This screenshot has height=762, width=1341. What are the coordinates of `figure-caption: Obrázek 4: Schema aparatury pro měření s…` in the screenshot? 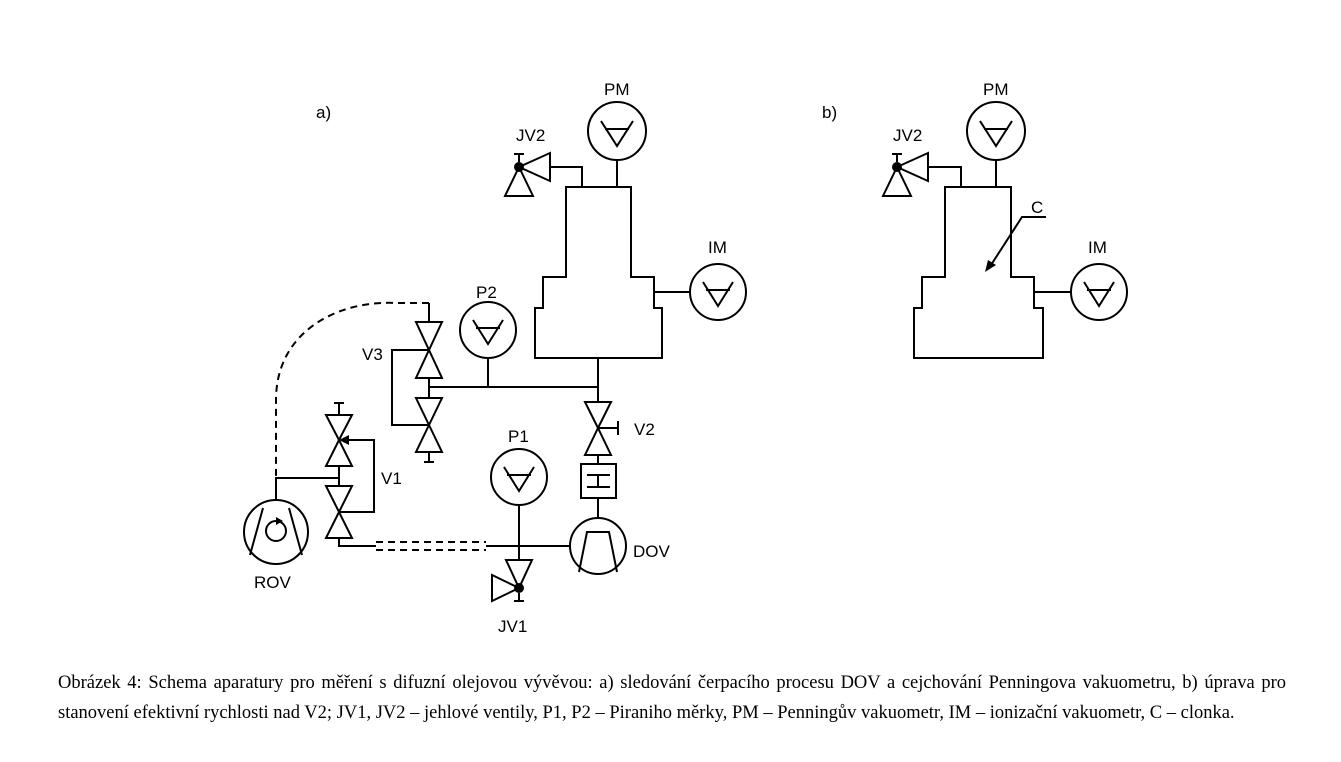 It's located at (672, 698).